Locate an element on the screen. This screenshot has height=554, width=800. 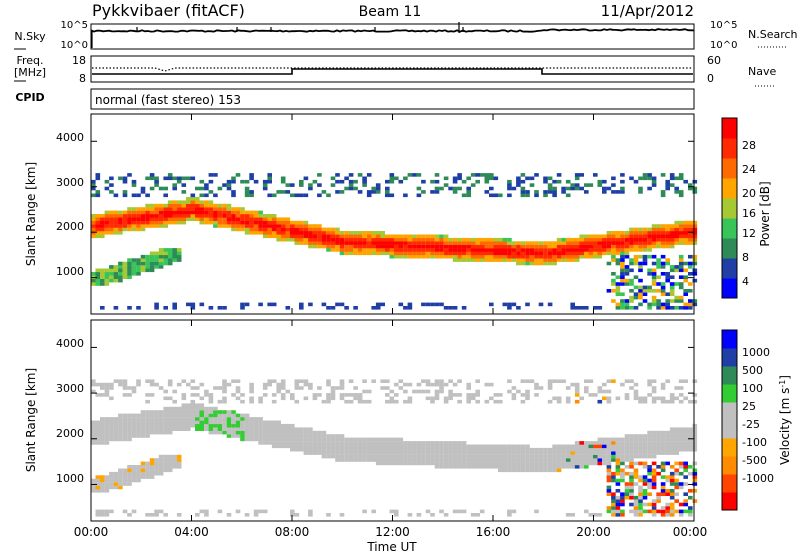
freq-right-tick-bottom: 0 is located at coordinates (710, 78).